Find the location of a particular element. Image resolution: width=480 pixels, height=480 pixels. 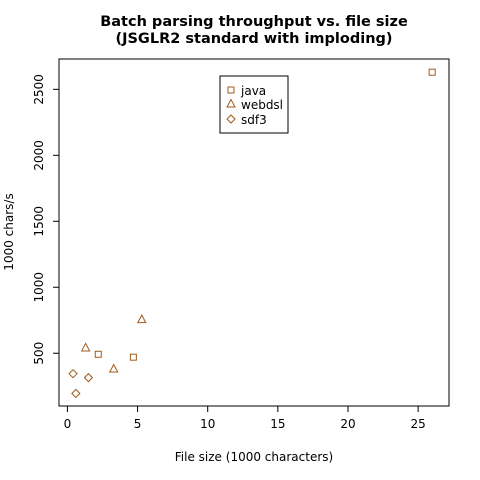

legend: java webdsl sdf3 is located at coordinates (254, 104).